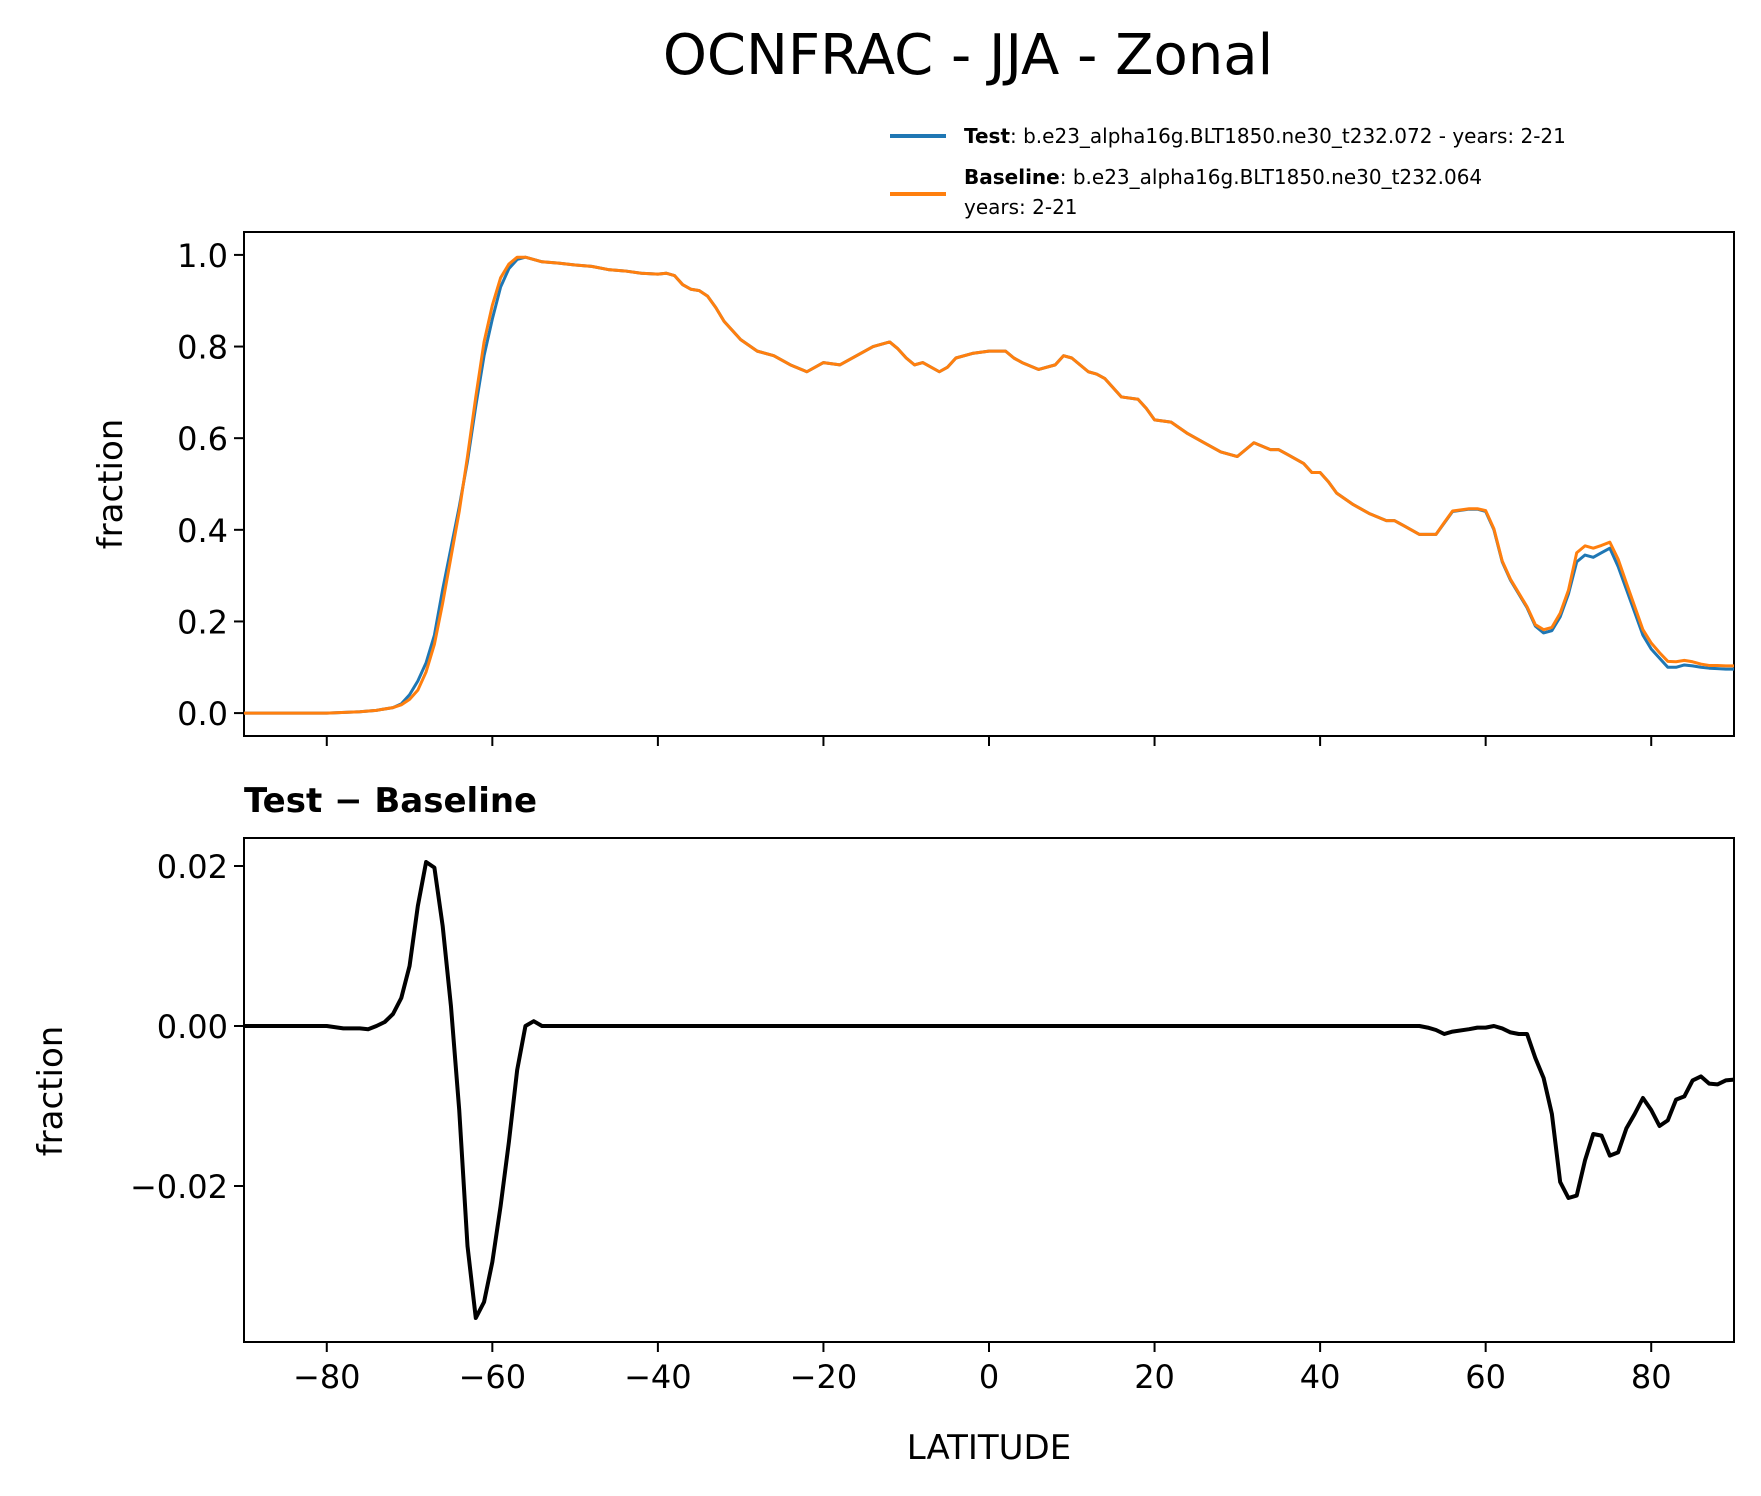  Describe the element at coordinates (1271, 177) in the screenshot. I see `legend-baseline-desc: : b.e23_alpha16g.BLT1850.ne30_t232.064` at that location.